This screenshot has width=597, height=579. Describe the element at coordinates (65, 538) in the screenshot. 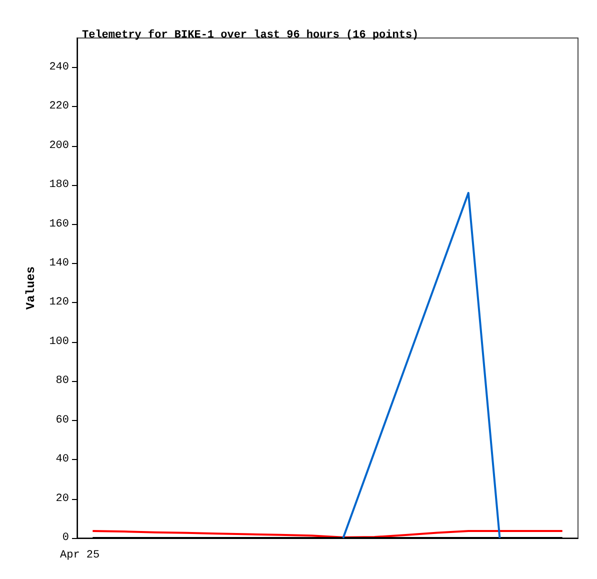

I see `y-tick-label: 0` at that location.